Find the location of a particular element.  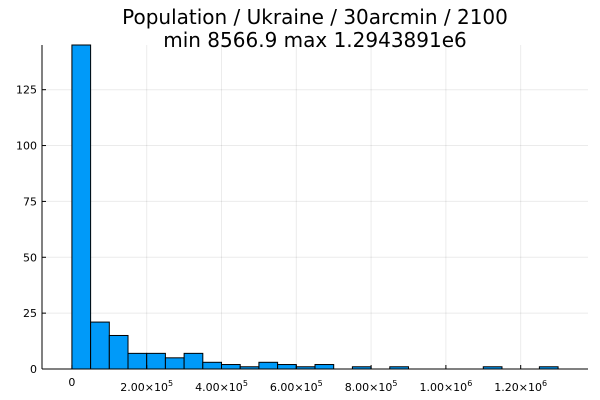

x-tick-label: 2.00×10⁵ is located at coordinates (146, 386).